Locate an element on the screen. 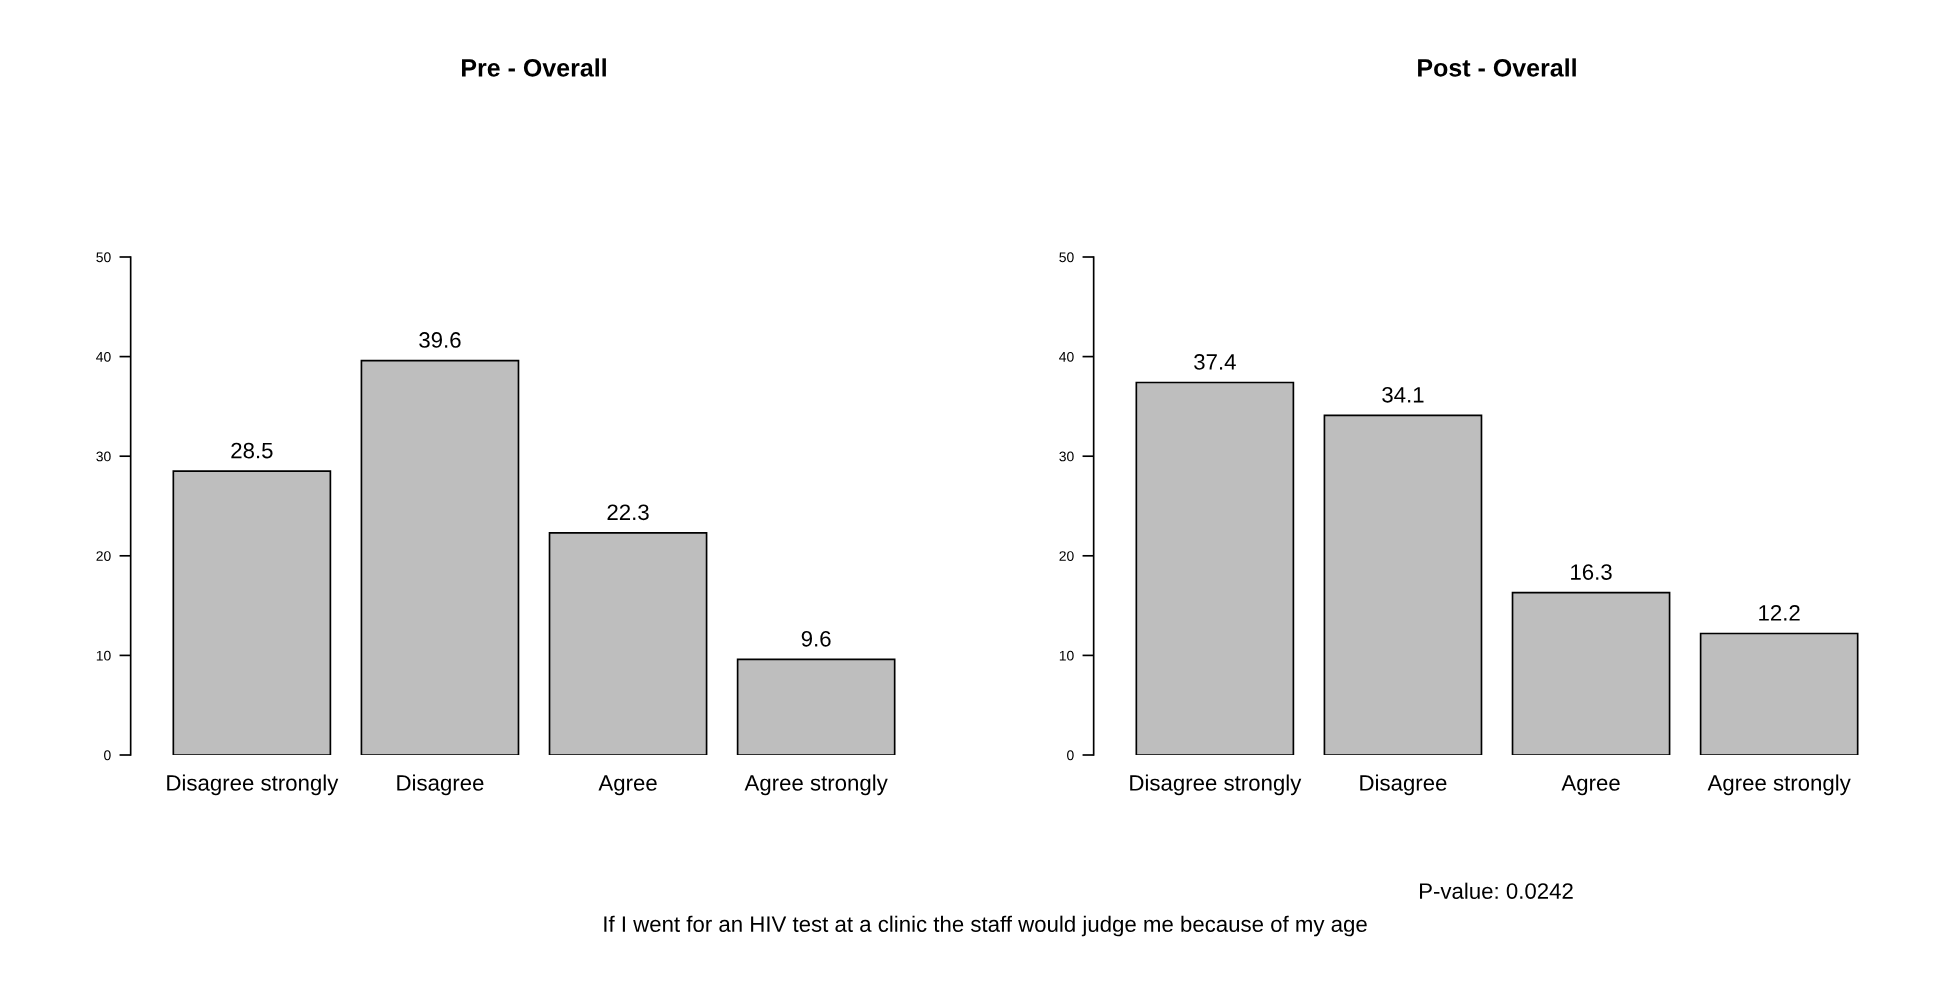 Image resolution: width=1950 pixels, height=990 pixels. text: P-value: 0.0242 is located at coordinates (1496, 890).